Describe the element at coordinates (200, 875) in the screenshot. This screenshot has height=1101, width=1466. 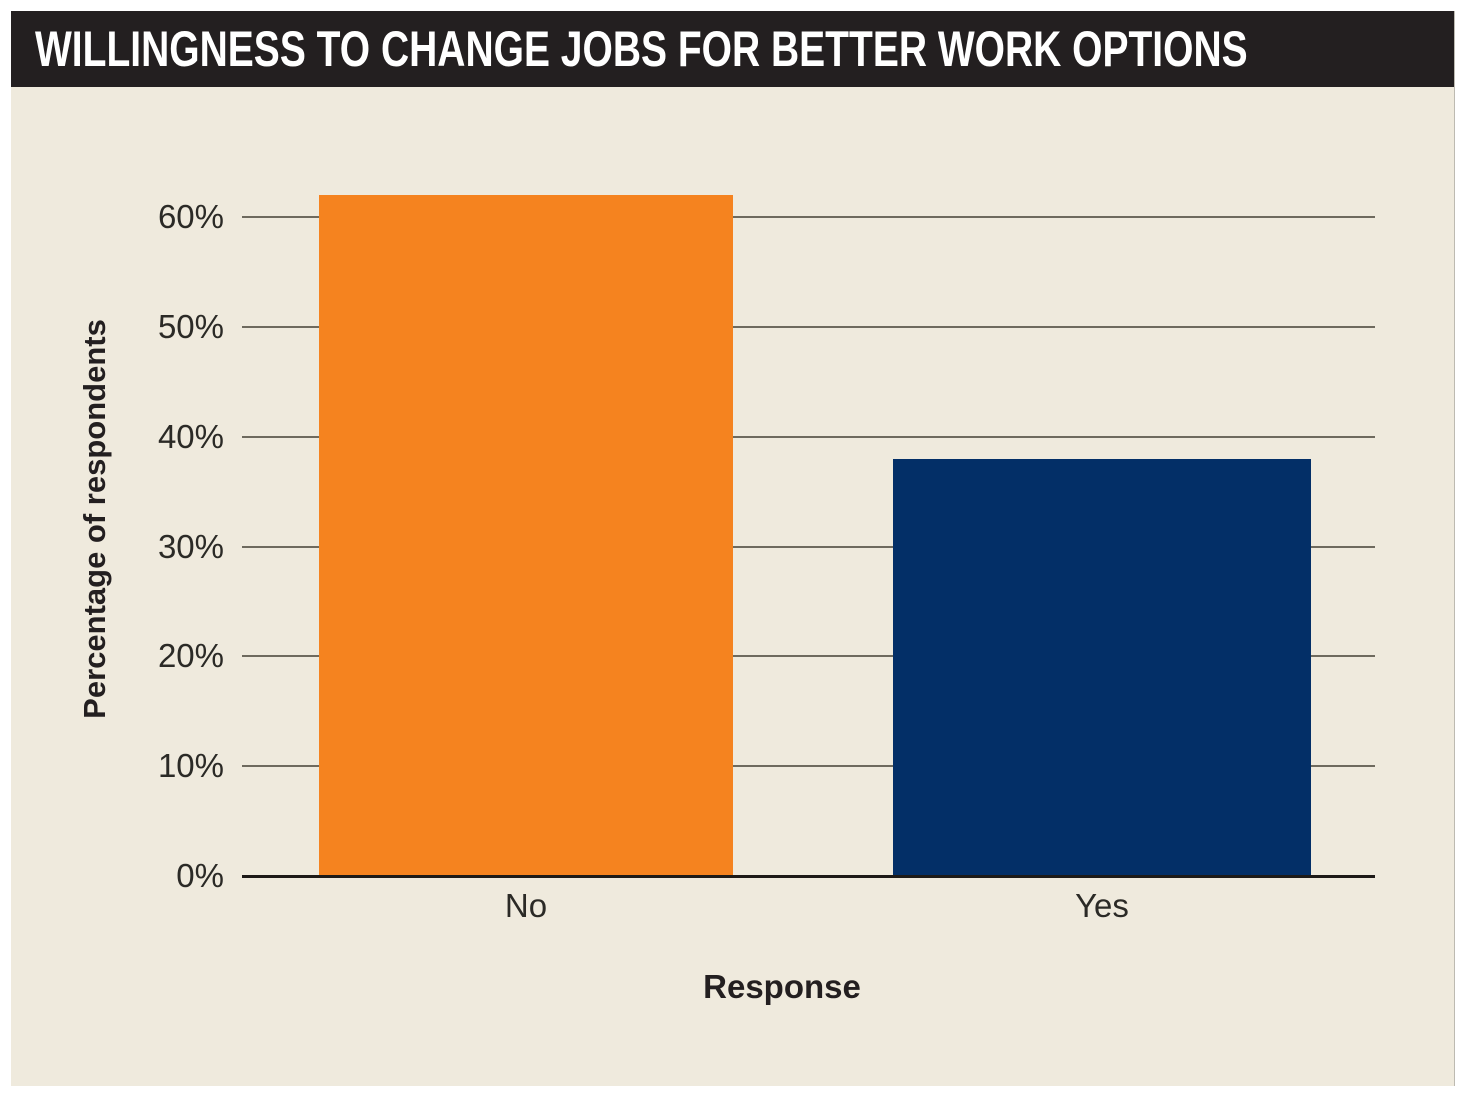
I see `y-tick-label-0: 0%` at that location.